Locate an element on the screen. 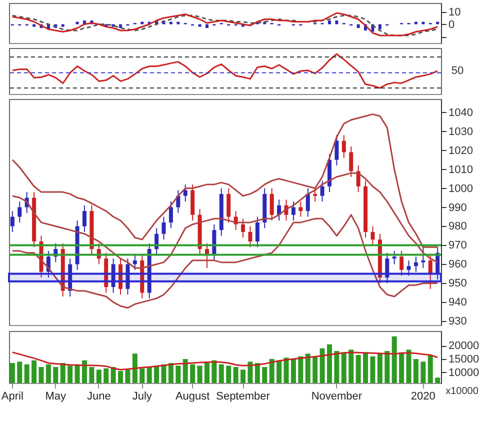 The image size is (500, 427). x-tick-label: 2020 is located at coordinates (423, 396).